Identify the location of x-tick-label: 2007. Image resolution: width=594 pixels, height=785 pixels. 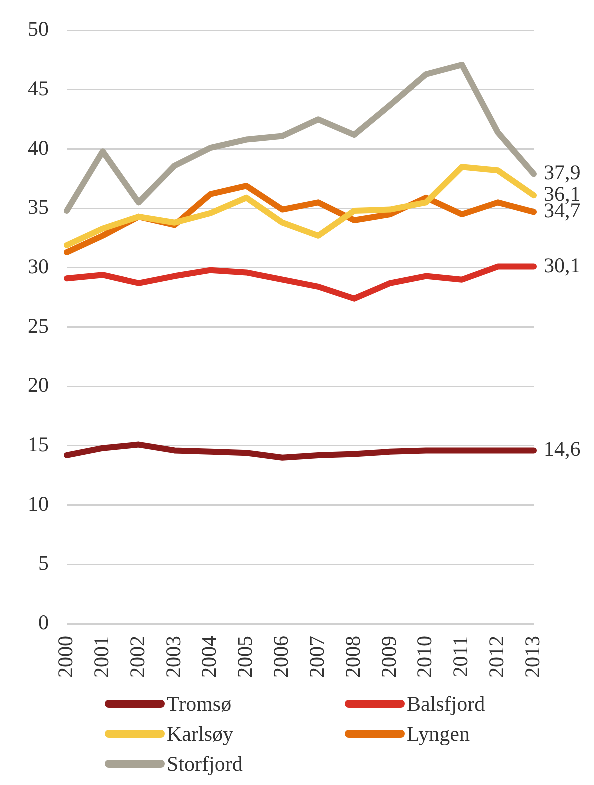
(316, 657).